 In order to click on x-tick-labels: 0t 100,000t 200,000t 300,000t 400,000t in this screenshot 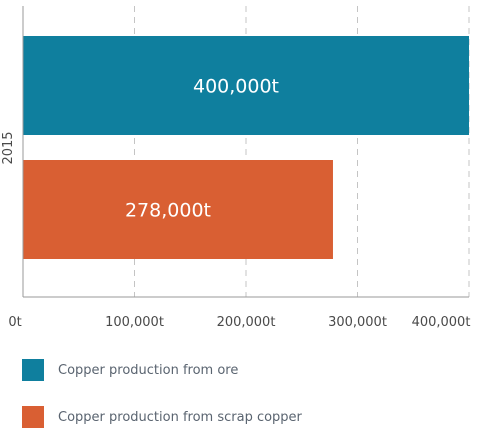, I will do `click(239, 322)`.